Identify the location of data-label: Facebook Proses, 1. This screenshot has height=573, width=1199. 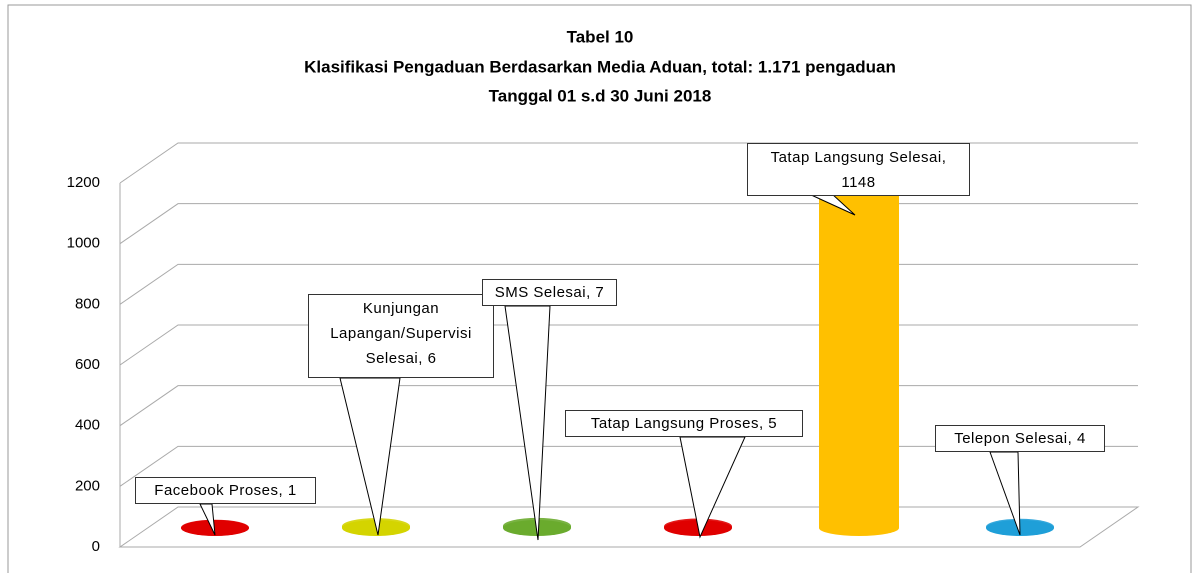
(225, 490).